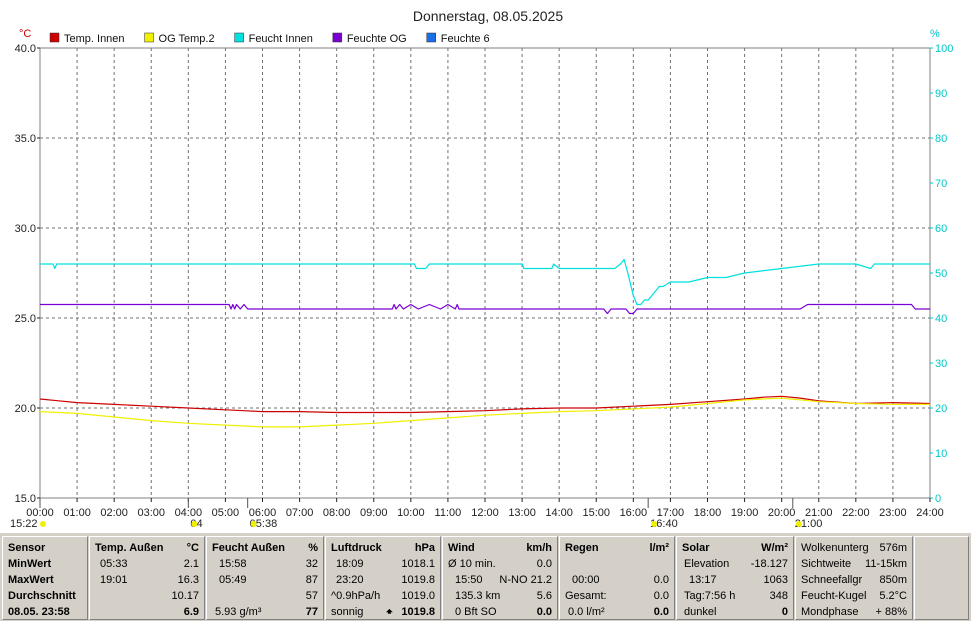  What do you see at coordinates (233, 564) in the screenshot?
I see `humidity-min-time: 15:58` at bounding box center [233, 564].